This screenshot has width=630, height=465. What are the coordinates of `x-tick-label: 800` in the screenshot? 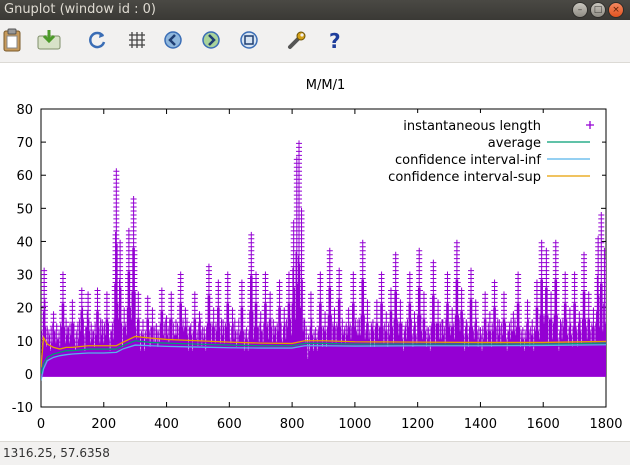 It's located at (292, 424).